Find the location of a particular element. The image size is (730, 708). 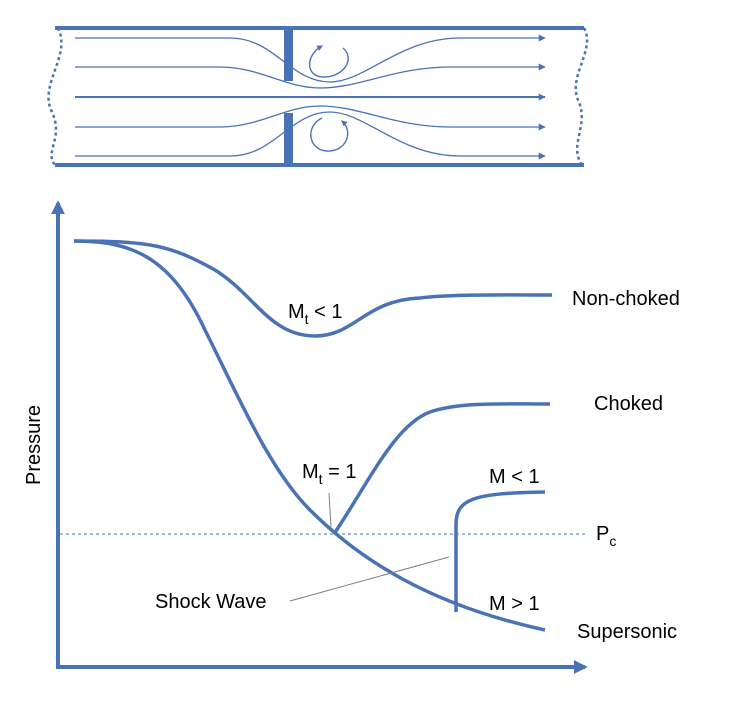

label-non-choked: Non-choked is located at coordinates (626, 299).